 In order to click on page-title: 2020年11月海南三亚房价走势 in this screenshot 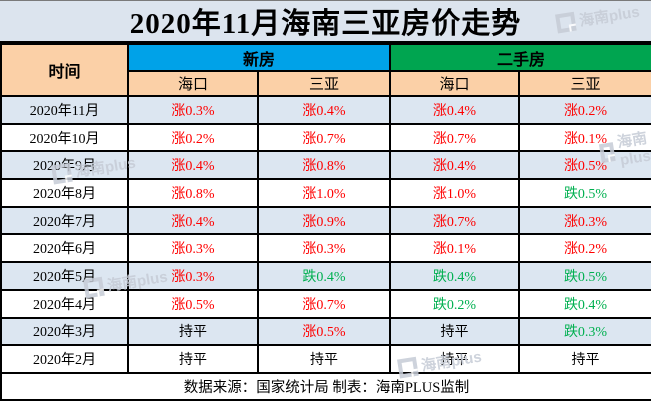, I will do `click(325, 21)`.